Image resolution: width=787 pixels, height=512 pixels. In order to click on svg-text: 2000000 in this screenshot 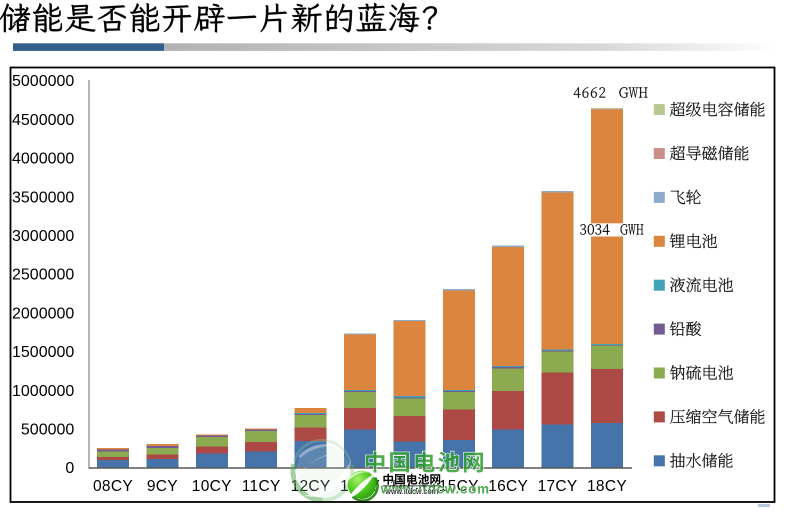, I will do `click(43, 313)`.